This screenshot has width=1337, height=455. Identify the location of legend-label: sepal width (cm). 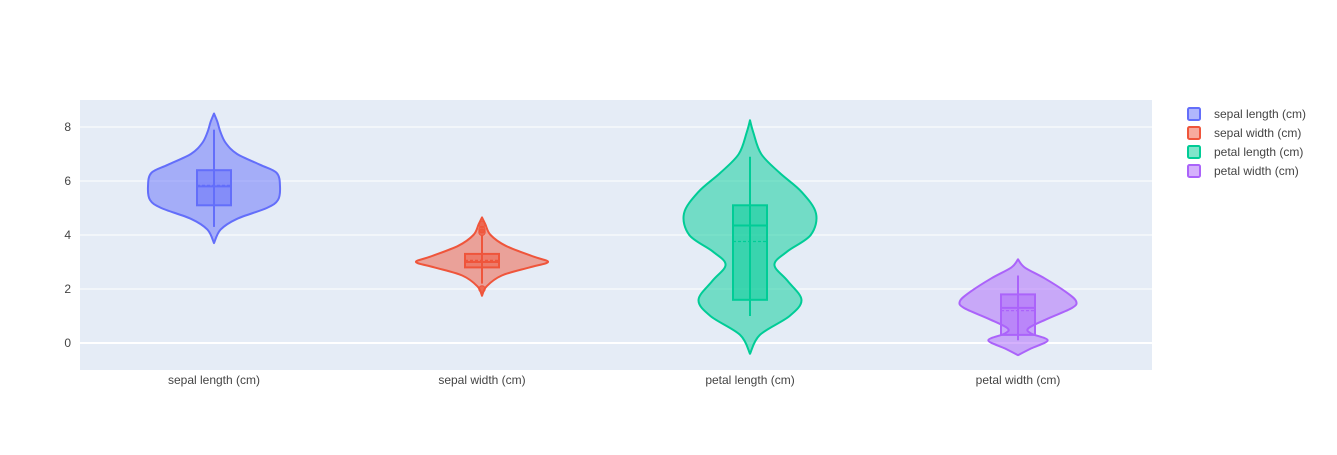
(1257, 133).